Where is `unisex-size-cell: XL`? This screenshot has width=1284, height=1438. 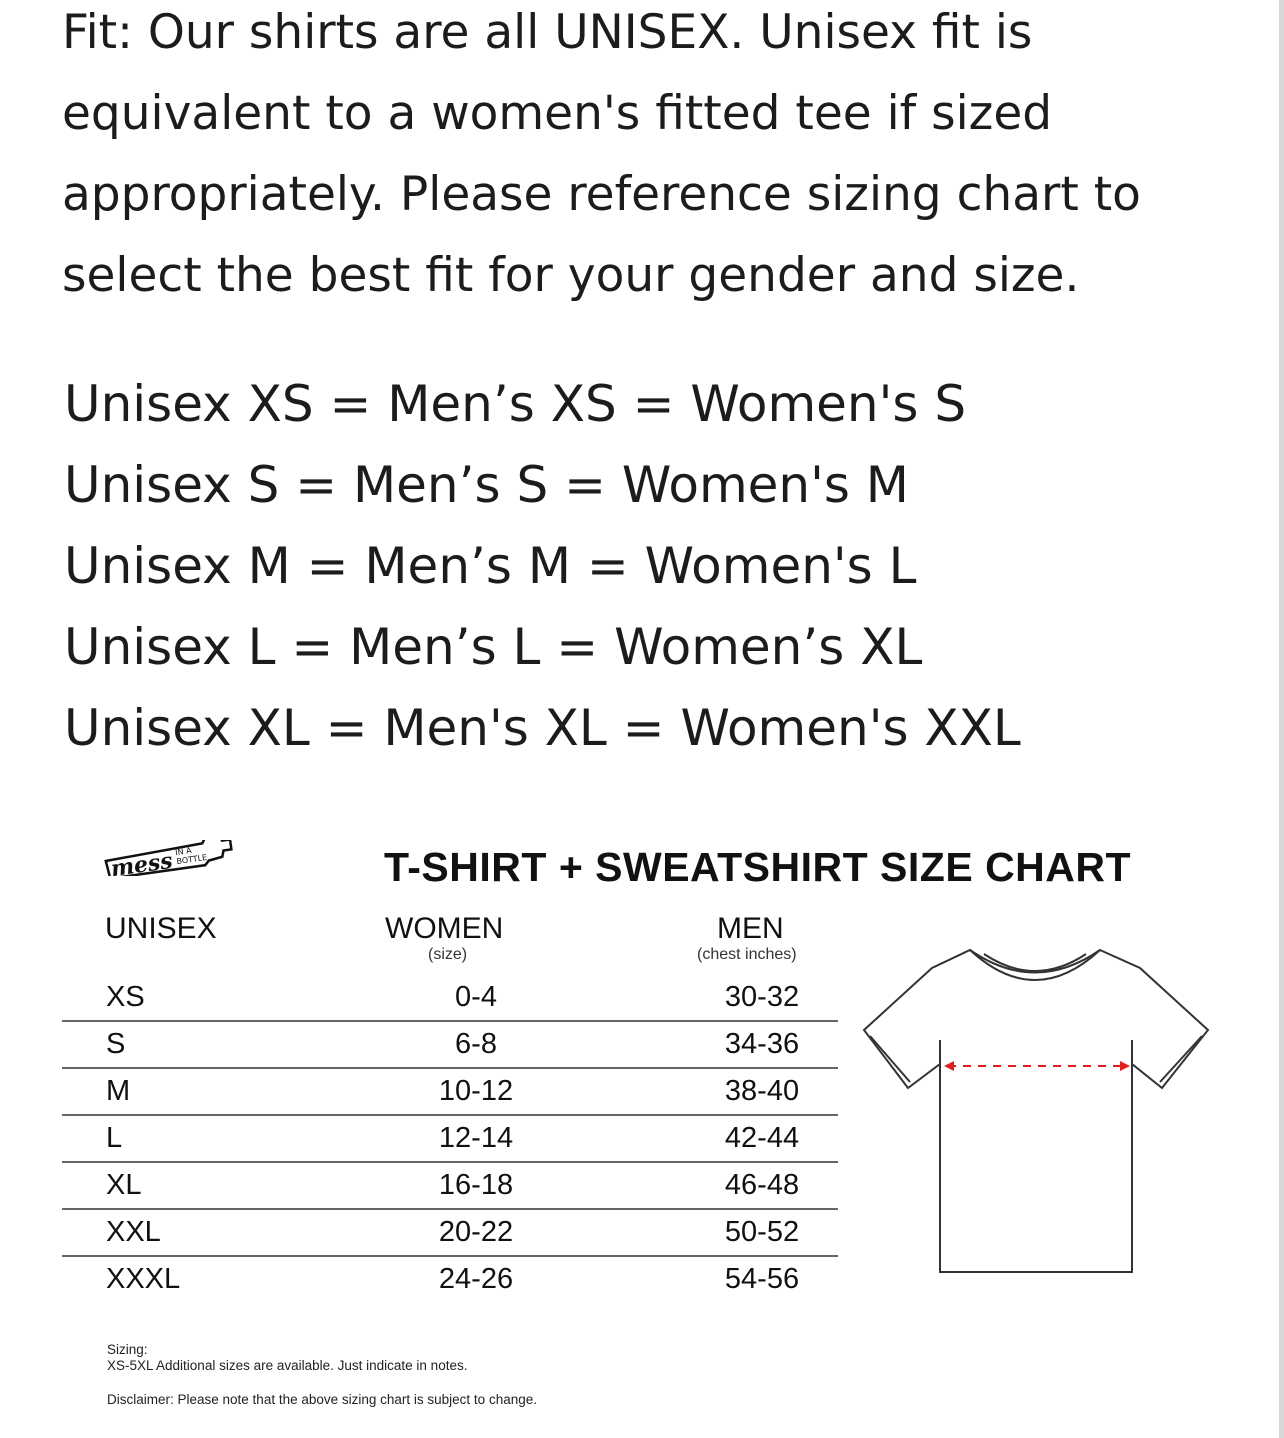
unisex-size-cell: XL is located at coordinates (224, 1186).